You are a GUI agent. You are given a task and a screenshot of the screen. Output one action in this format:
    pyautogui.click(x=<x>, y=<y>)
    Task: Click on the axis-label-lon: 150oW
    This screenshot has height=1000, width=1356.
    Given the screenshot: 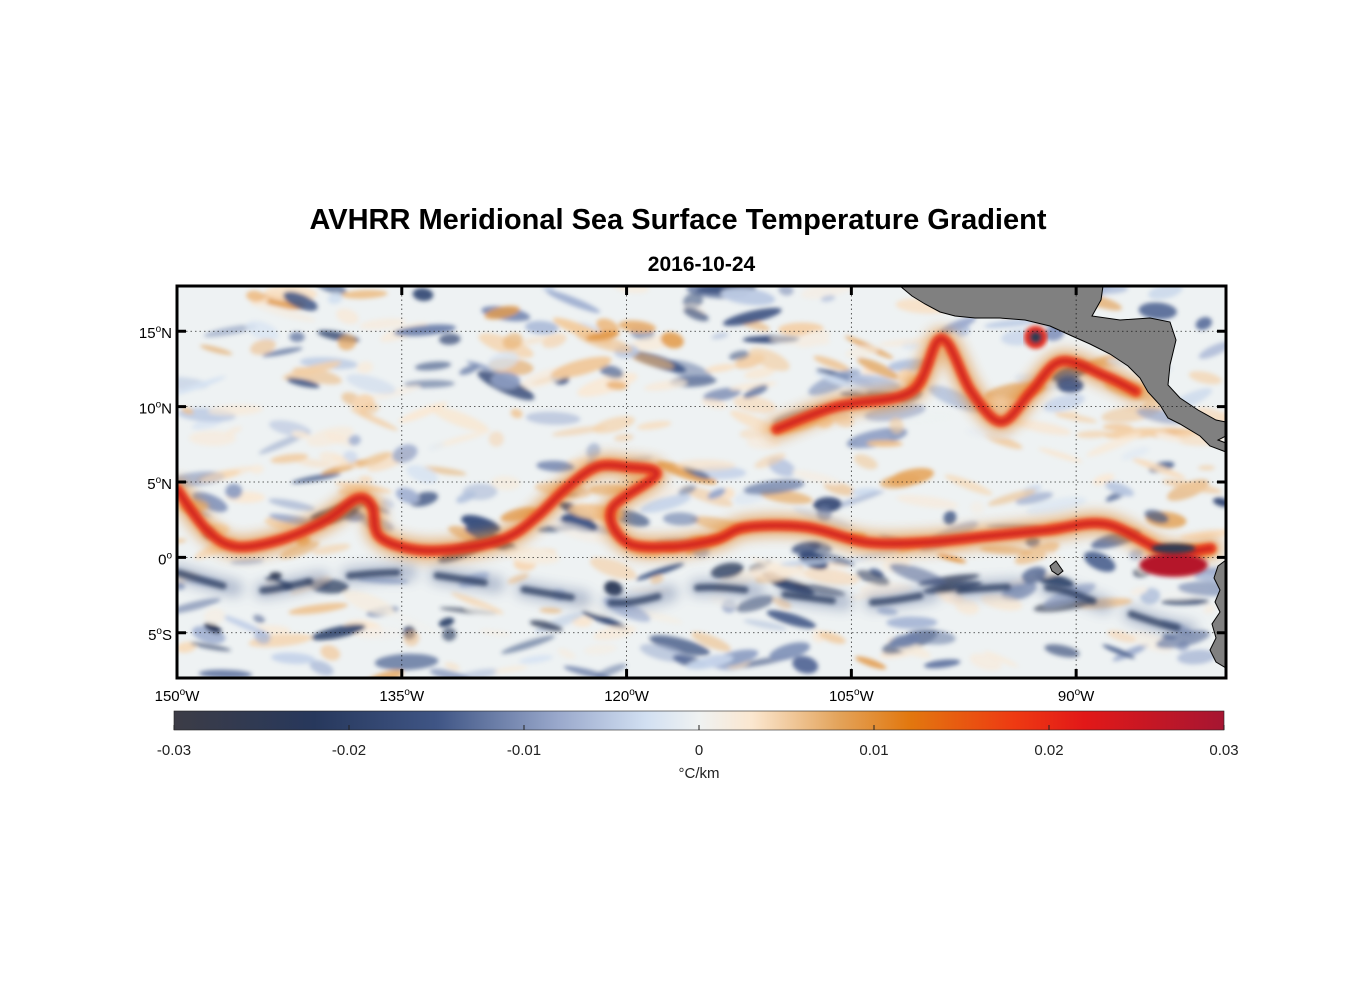 What is the action you would take?
    pyautogui.click(x=178, y=696)
    